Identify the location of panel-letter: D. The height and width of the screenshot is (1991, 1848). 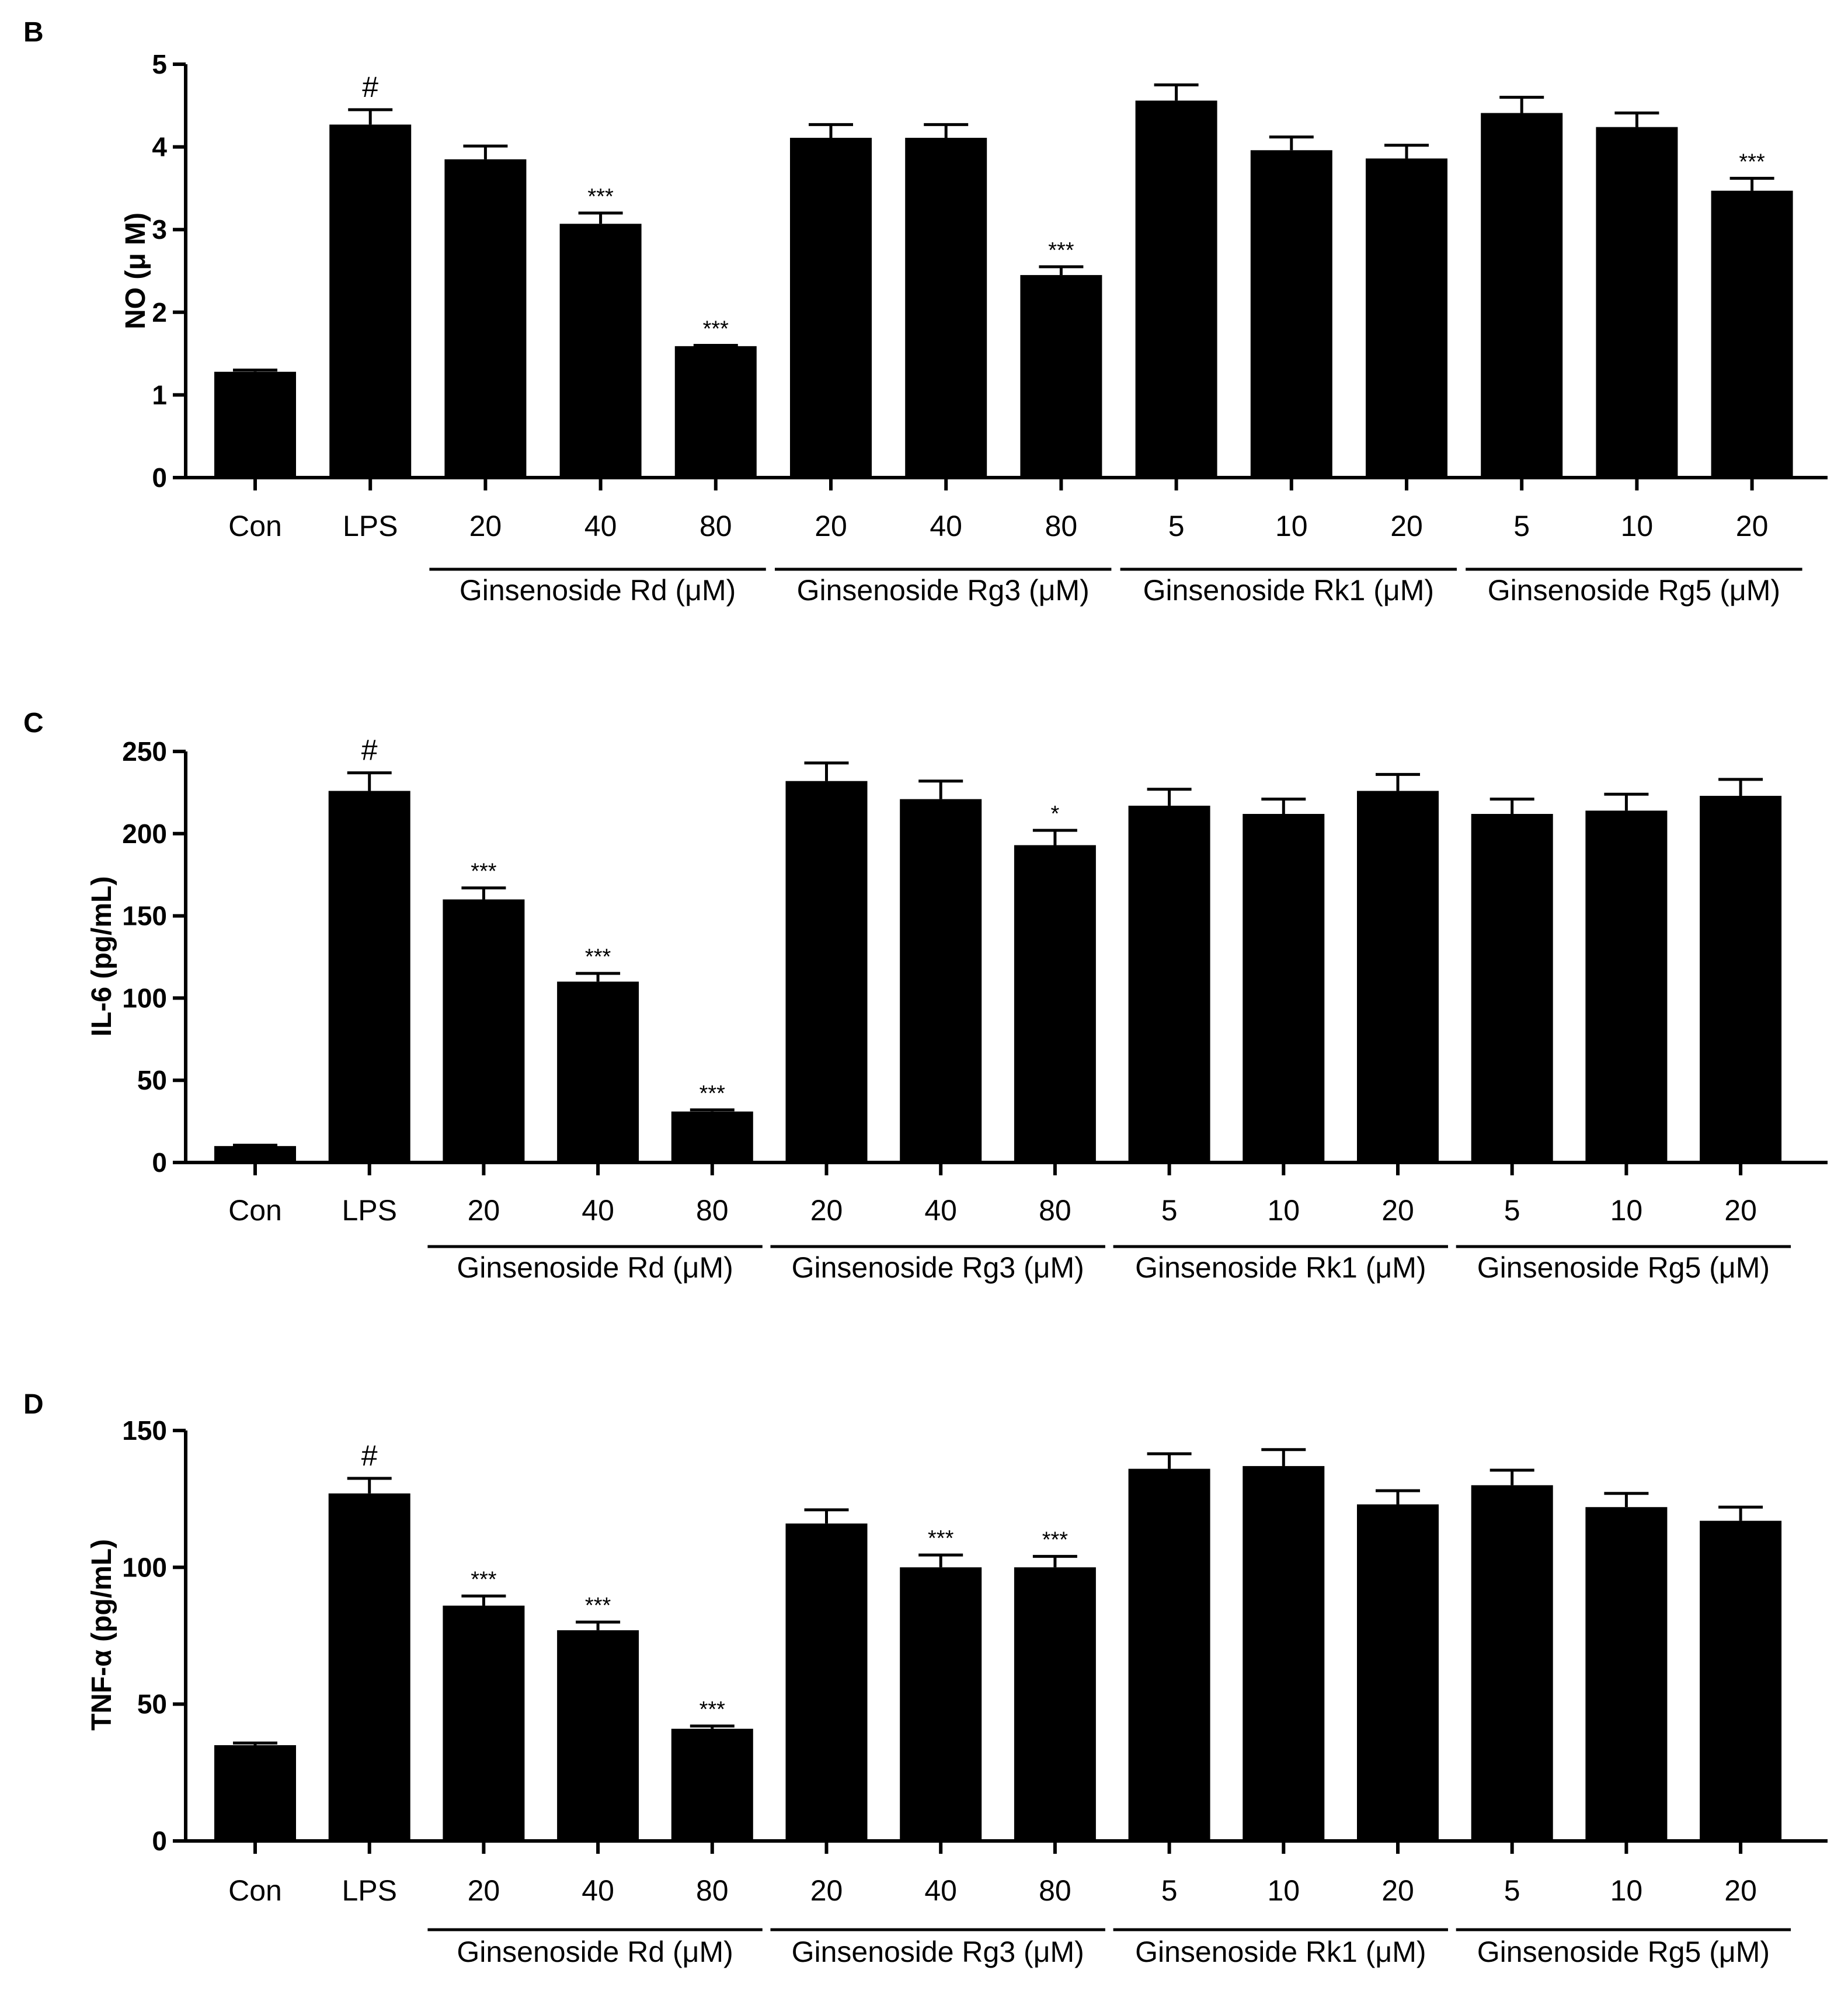
(33, 1404).